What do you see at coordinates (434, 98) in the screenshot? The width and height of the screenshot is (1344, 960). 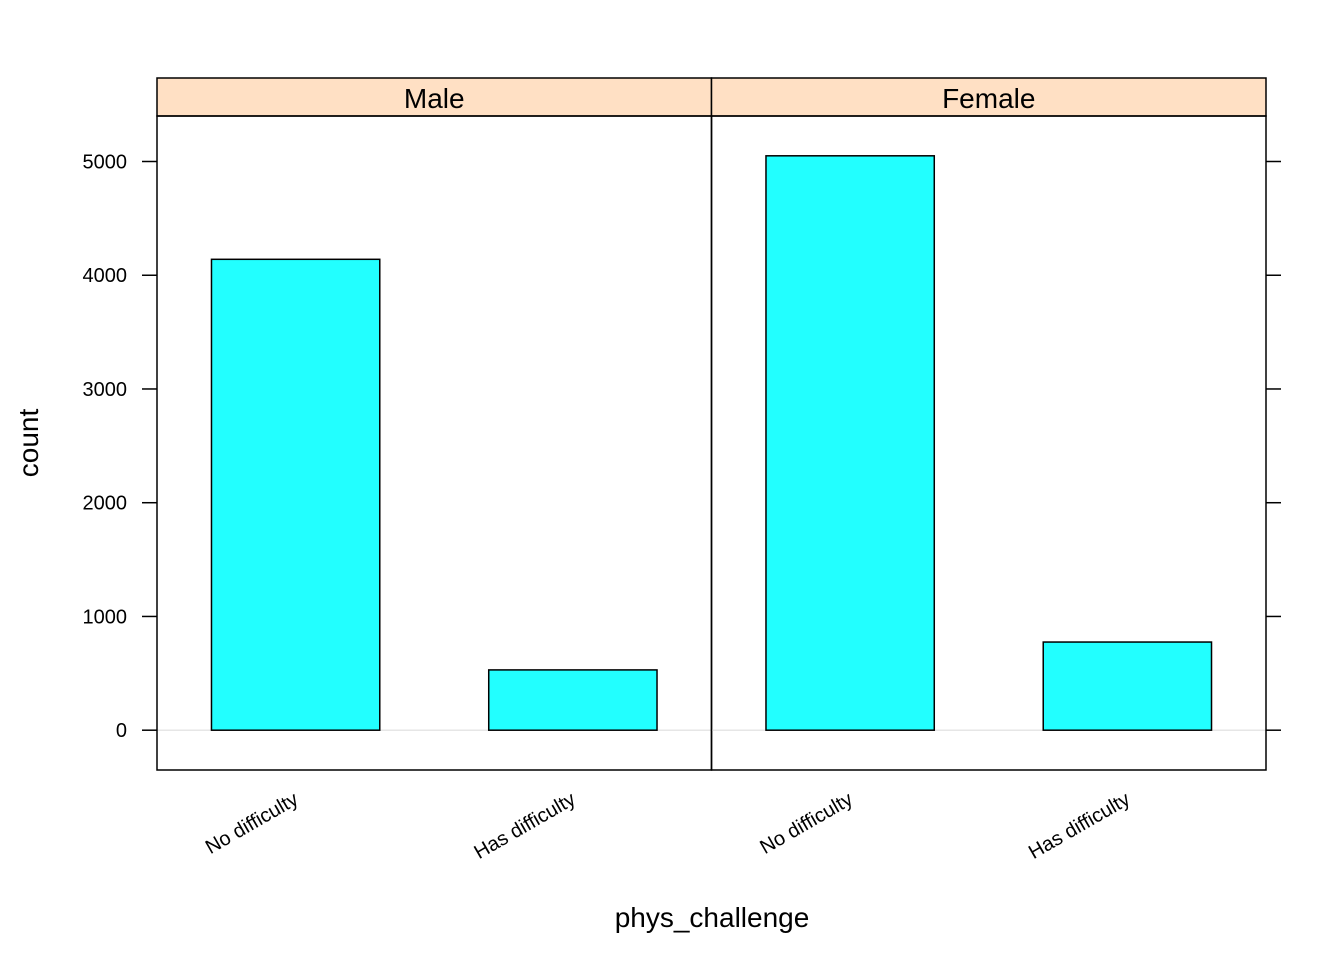 I see `strip-label-male: Male` at bounding box center [434, 98].